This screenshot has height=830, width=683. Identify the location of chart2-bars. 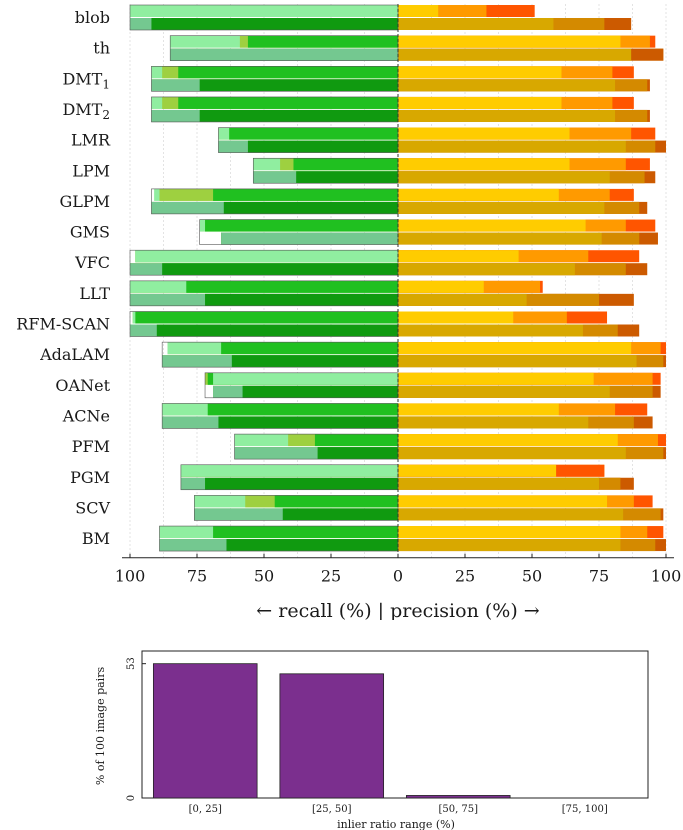
(331, 731).